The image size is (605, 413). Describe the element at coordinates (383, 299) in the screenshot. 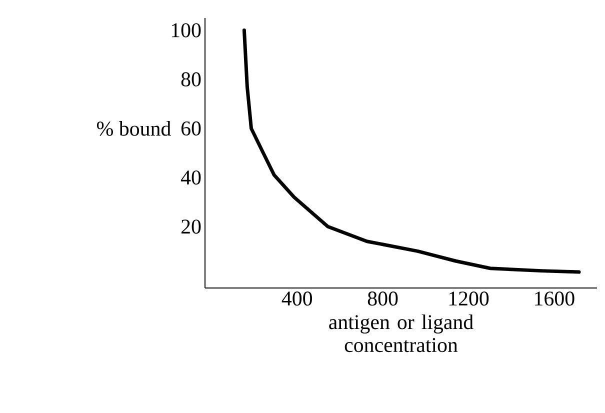

I see `x-tick-label: 800` at that location.